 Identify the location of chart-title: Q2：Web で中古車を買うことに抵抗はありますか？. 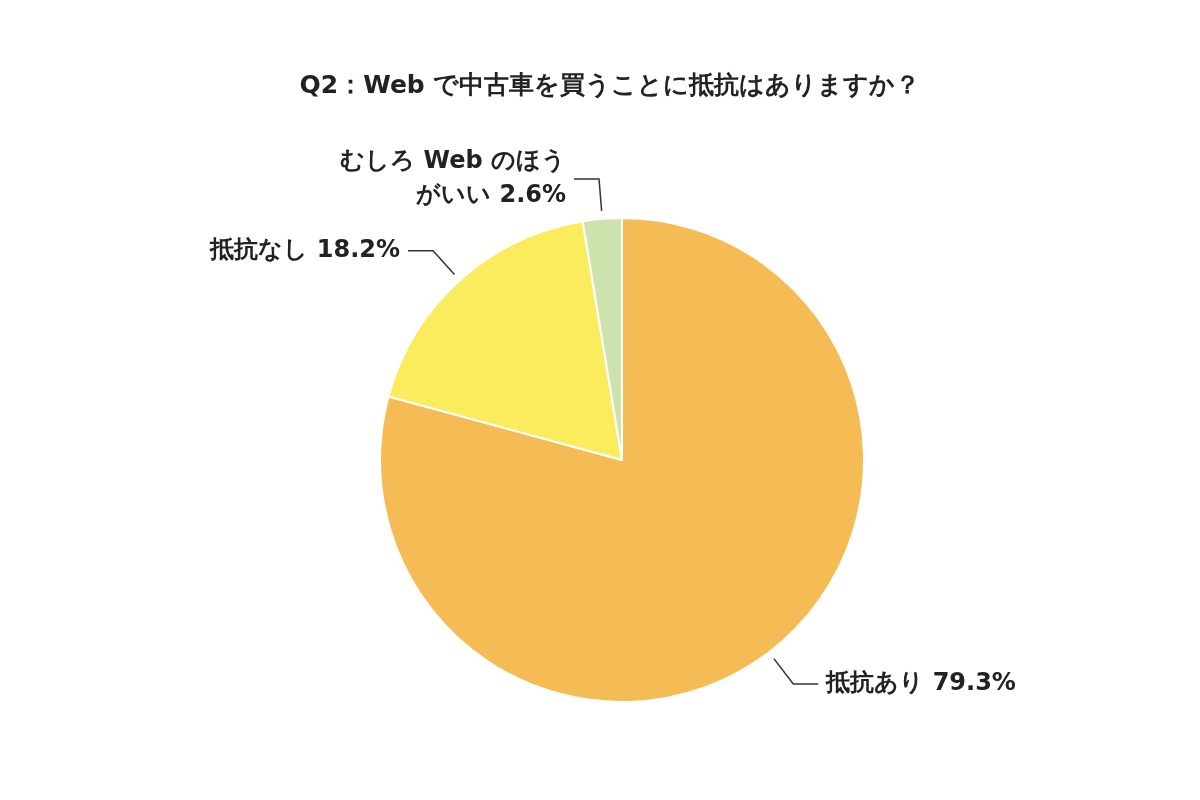
(610, 84).